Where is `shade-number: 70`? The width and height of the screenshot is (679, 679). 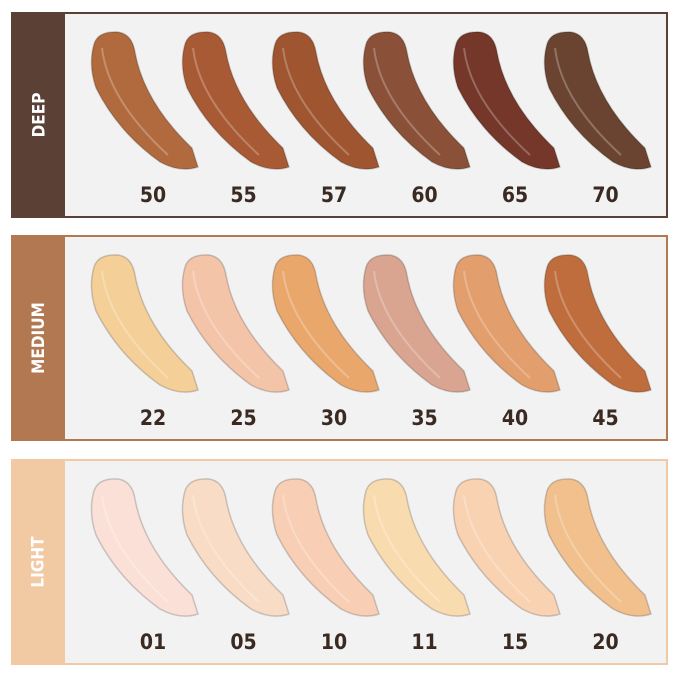 shade-number: 70 is located at coordinates (605, 195).